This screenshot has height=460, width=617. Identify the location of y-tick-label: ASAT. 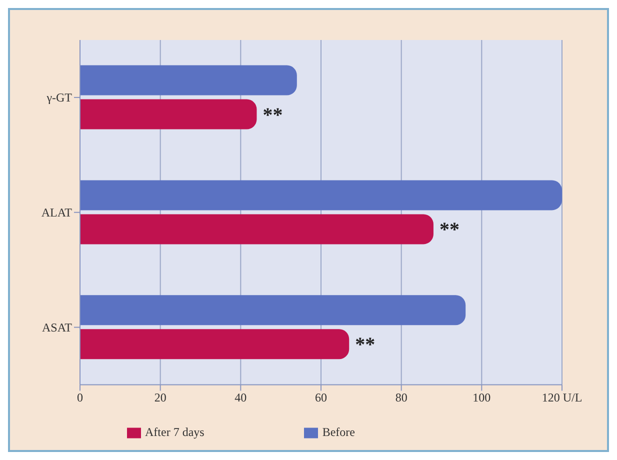
(57, 327).